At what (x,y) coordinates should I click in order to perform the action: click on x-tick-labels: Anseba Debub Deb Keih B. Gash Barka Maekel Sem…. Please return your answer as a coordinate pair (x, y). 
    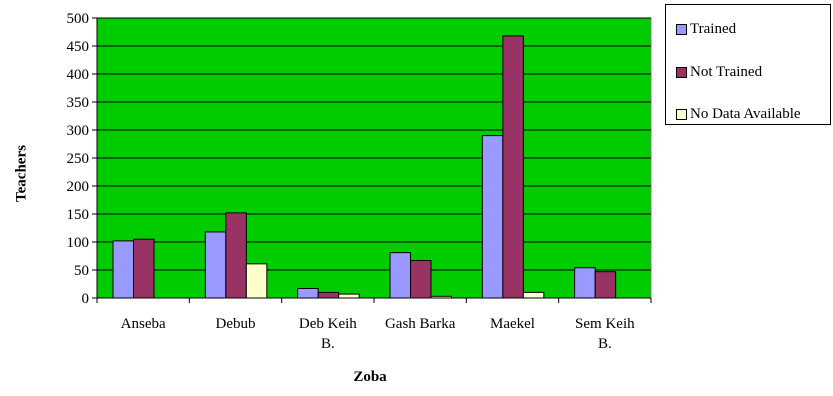
    Looking at the image, I should click on (378, 334).